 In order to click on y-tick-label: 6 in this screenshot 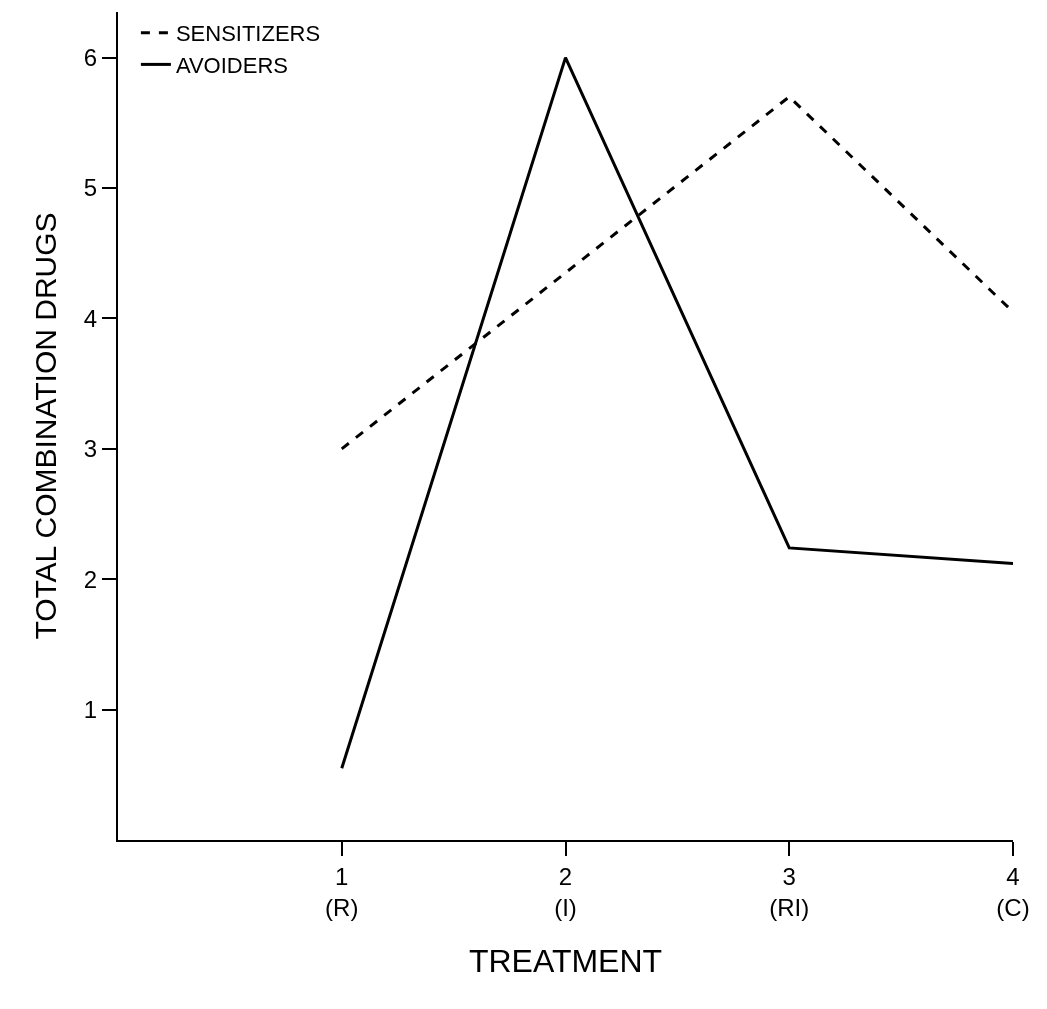, I will do `click(90, 58)`.